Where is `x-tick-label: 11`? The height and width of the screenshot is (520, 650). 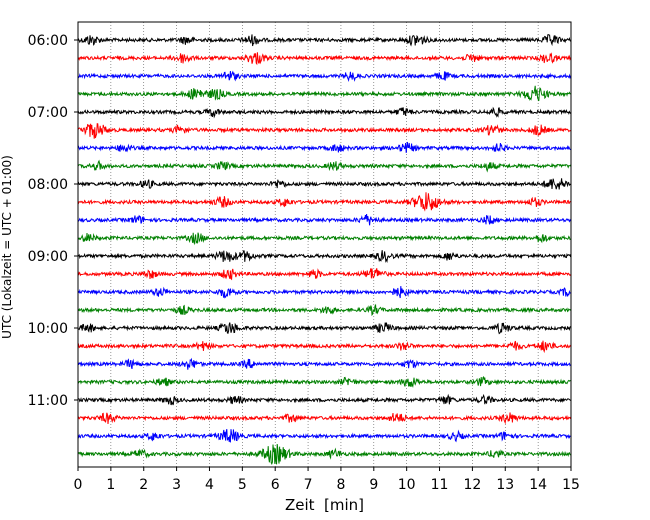 x-tick-label: 11 is located at coordinates (440, 485).